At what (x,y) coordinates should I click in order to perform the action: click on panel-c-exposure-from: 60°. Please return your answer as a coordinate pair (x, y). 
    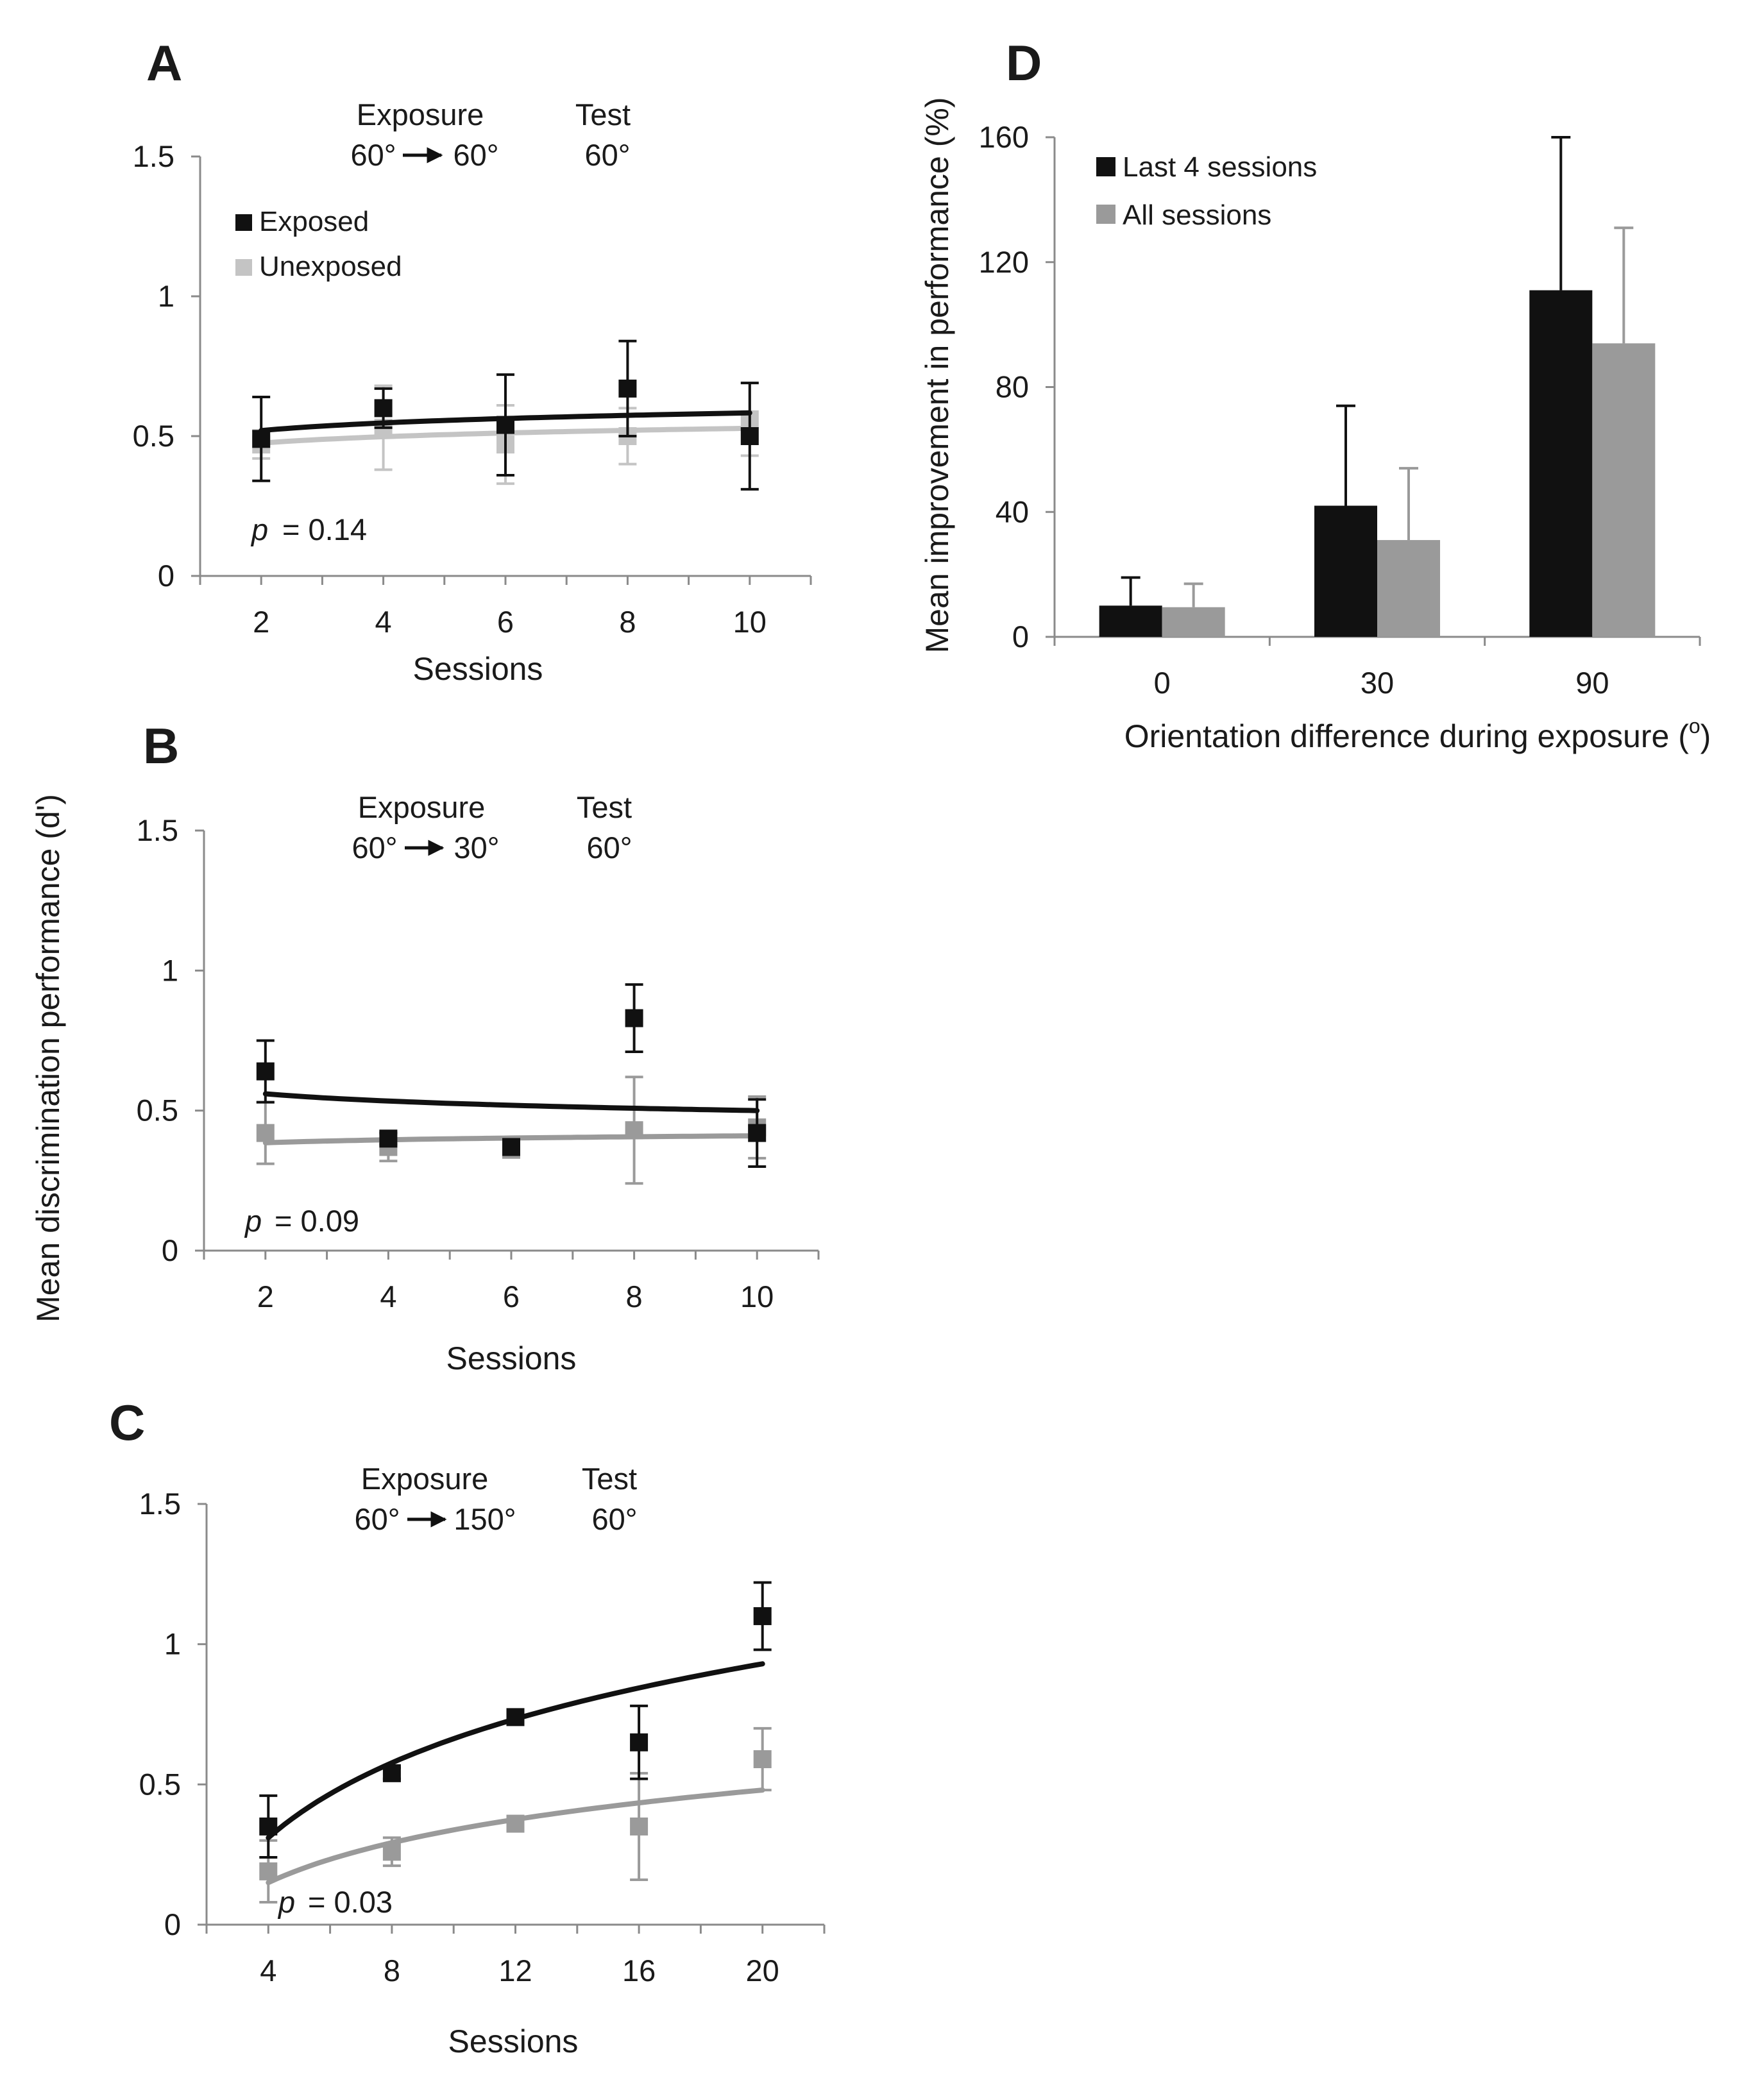
    Looking at the image, I should click on (377, 1519).